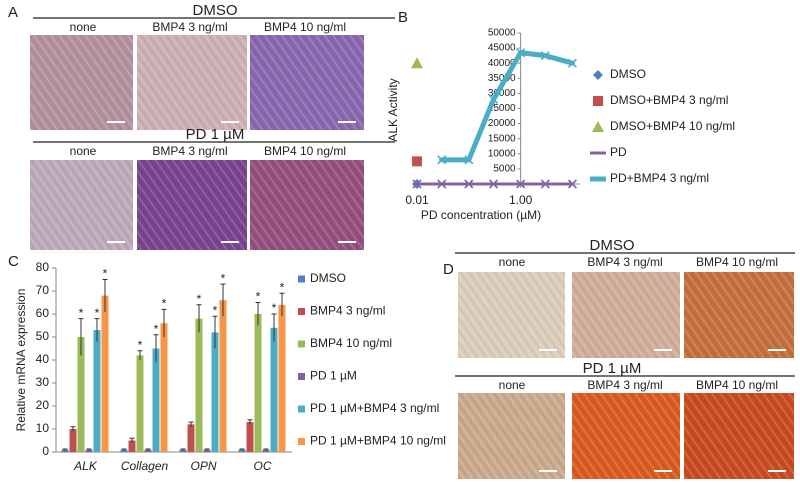  I want to click on y-tick-label: 70, so click(43, 290).